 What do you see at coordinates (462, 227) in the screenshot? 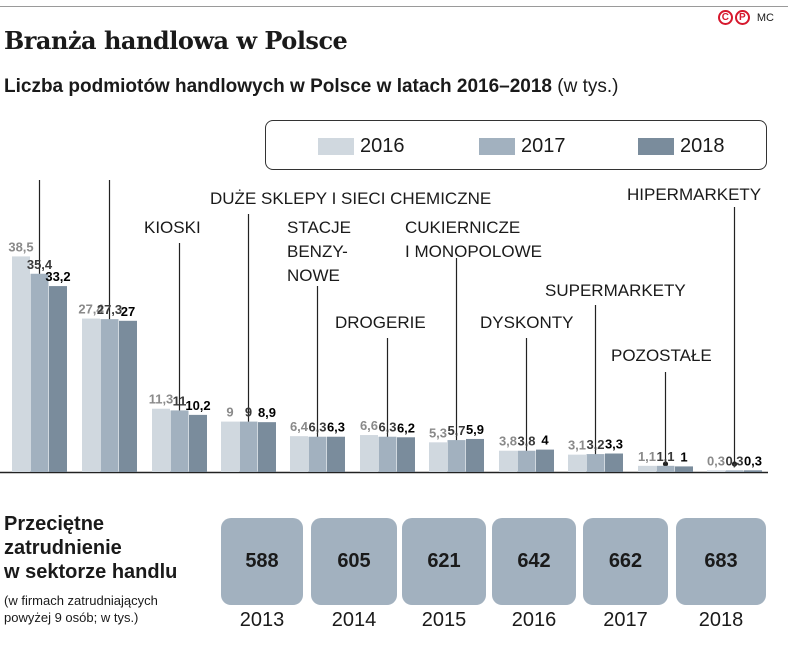
I see `category-label: CUKIERNICZE` at bounding box center [462, 227].